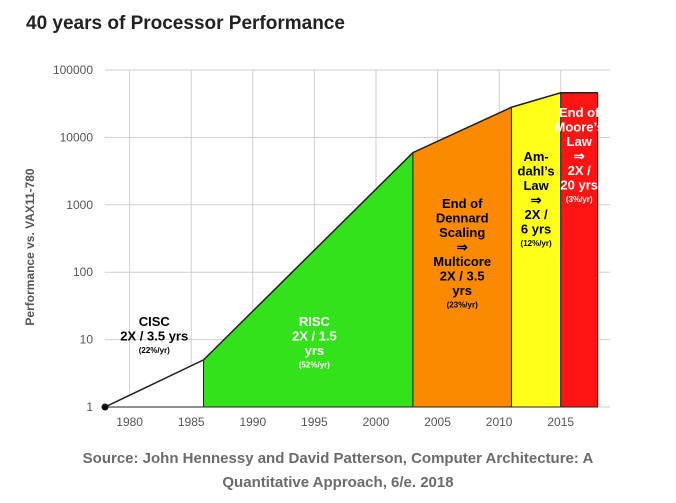  I want to click on era-label-line: 20 yrs, so click(579, 185).